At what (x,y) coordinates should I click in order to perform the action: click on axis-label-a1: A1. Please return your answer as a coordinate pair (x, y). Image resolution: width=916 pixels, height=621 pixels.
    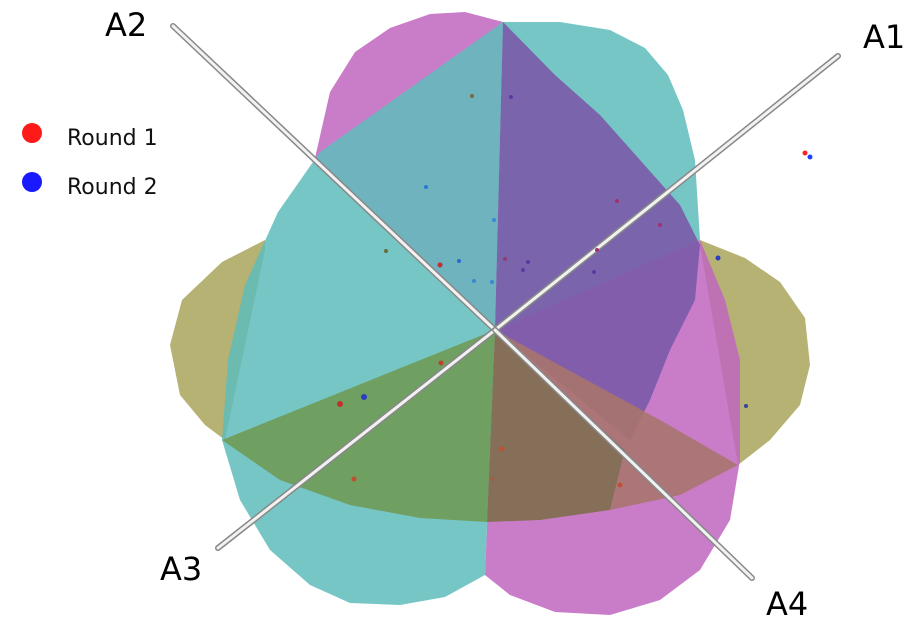
    Looking at the image, I should click on (884, 37).